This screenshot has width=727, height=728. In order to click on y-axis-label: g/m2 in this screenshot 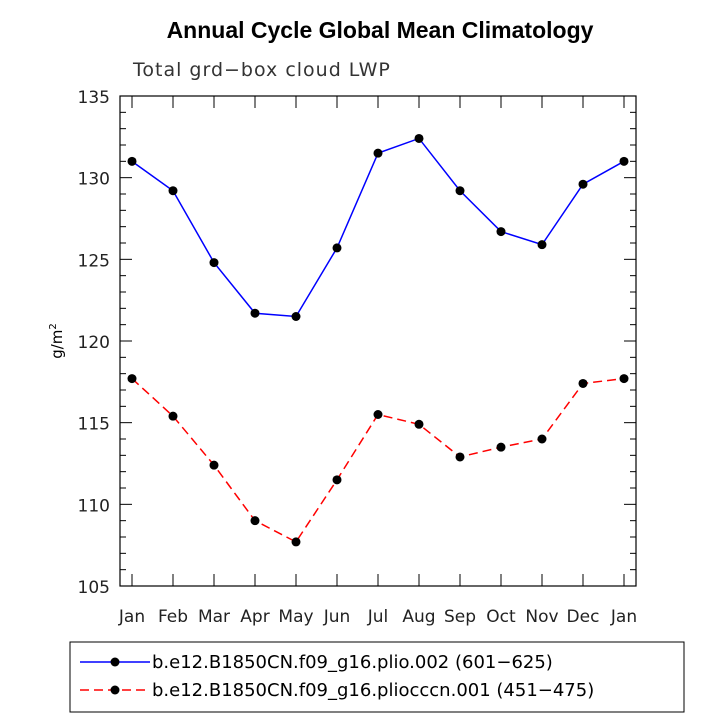, I will do `click(57, 341)`.